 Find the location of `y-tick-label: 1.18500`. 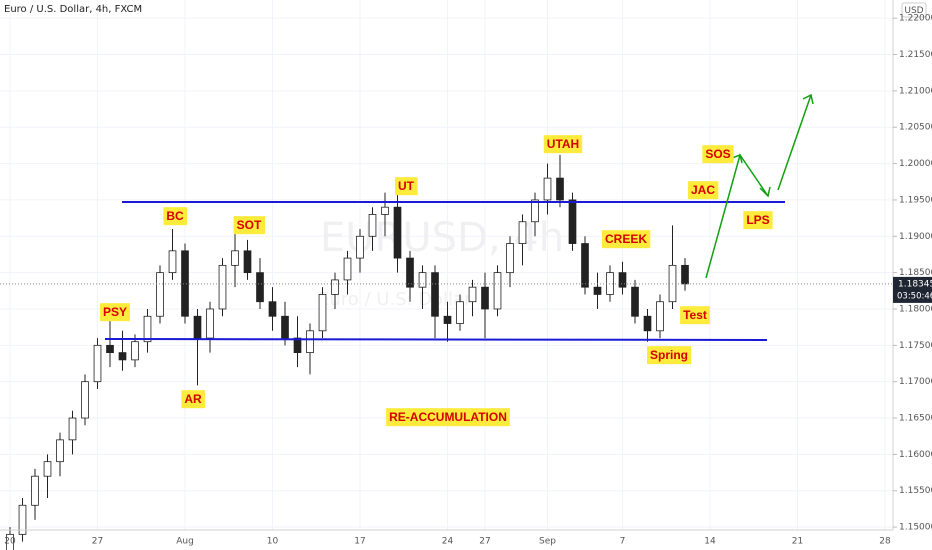

y-tick-label: 1.18500 is located at coordinates (915, 273).